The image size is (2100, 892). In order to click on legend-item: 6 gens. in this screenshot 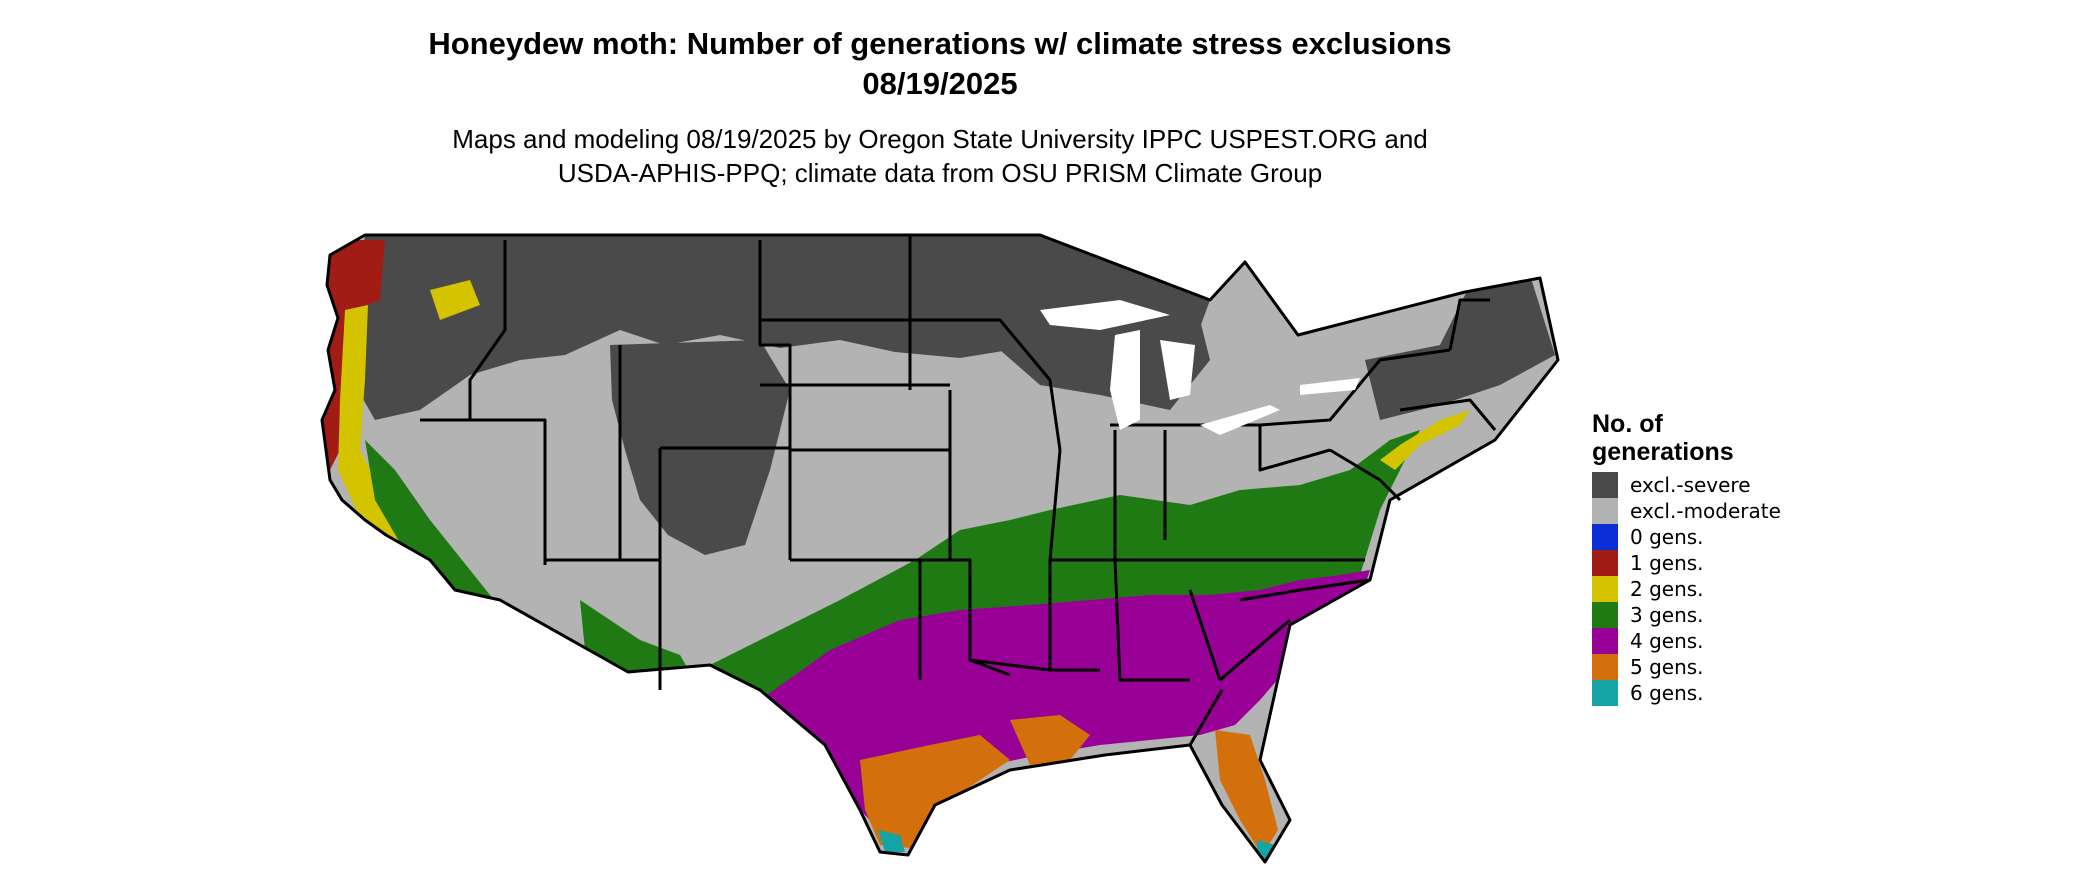, I will do `click(1692, 693)`.